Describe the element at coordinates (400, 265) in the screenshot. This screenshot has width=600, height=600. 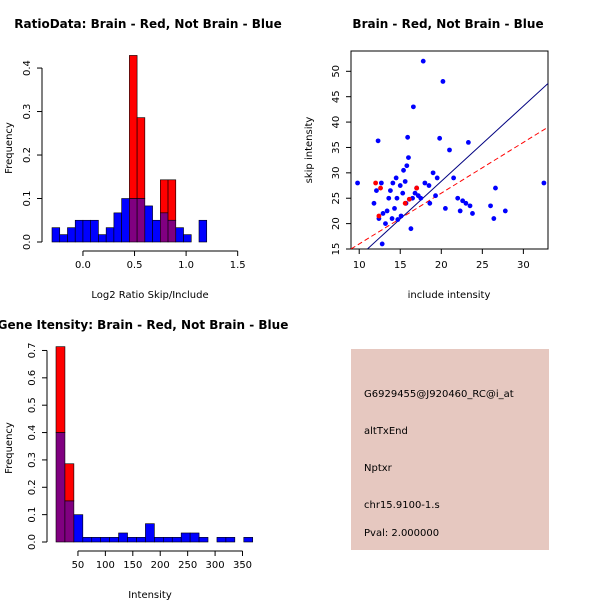
I see `scatter-x-tick-label: 15` at that location.